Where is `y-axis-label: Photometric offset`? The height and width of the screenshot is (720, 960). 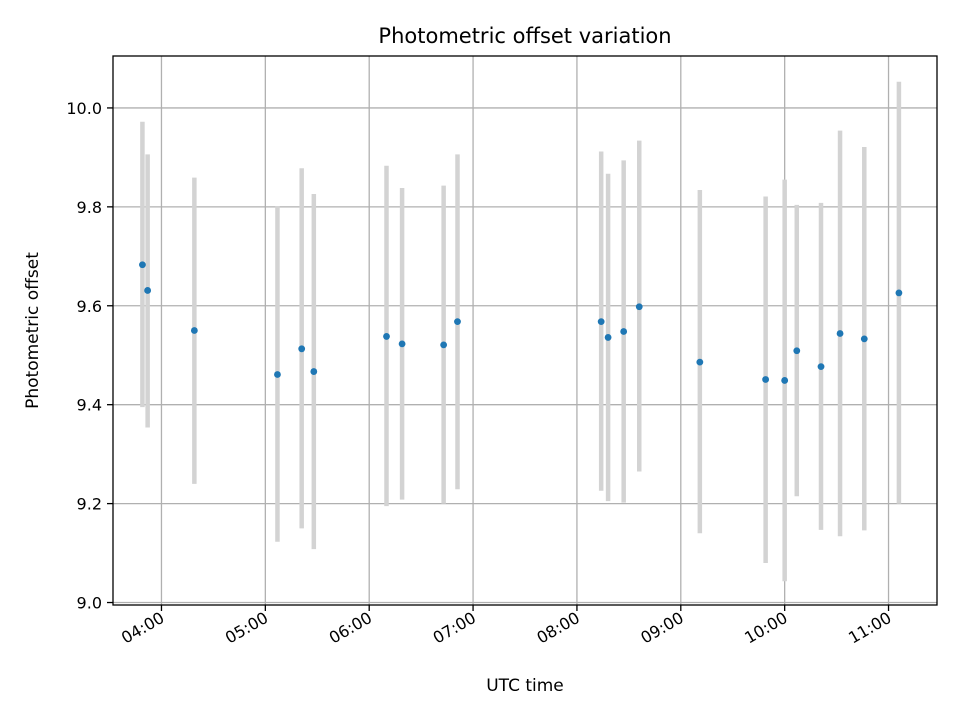 y-axis-label: Photometric offset is located at coordinates (33, 330).